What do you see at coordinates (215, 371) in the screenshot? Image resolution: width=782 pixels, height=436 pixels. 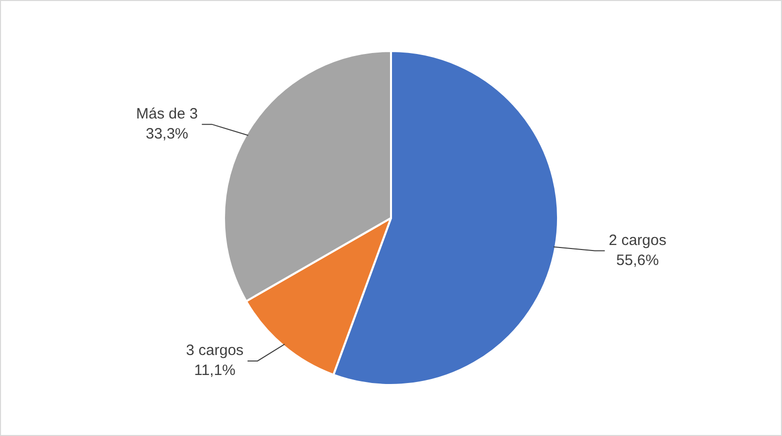 I see `data-label: 11,1%` at bounding box center [215, 371].